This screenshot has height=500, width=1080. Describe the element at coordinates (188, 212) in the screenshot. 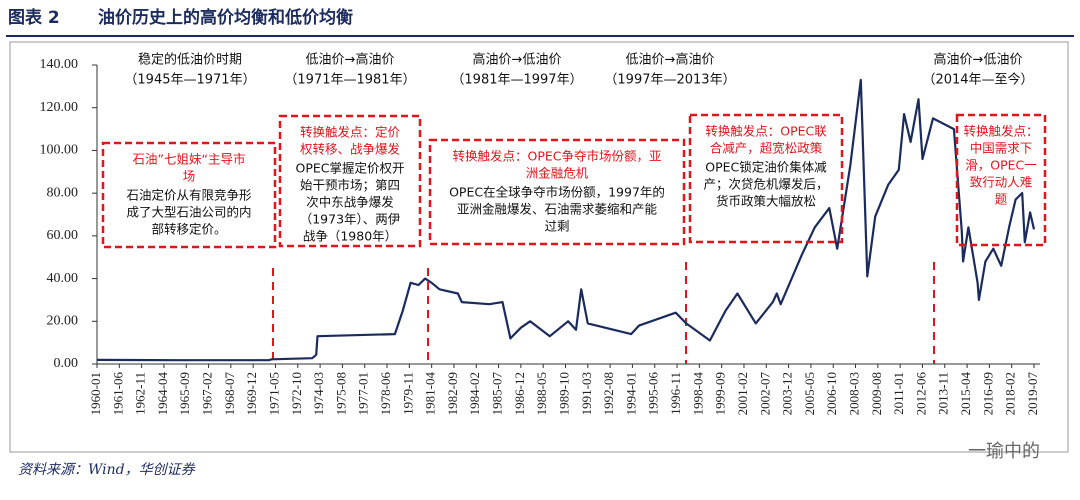

I see `box-body: 成了大型石油公司的内` at that location.